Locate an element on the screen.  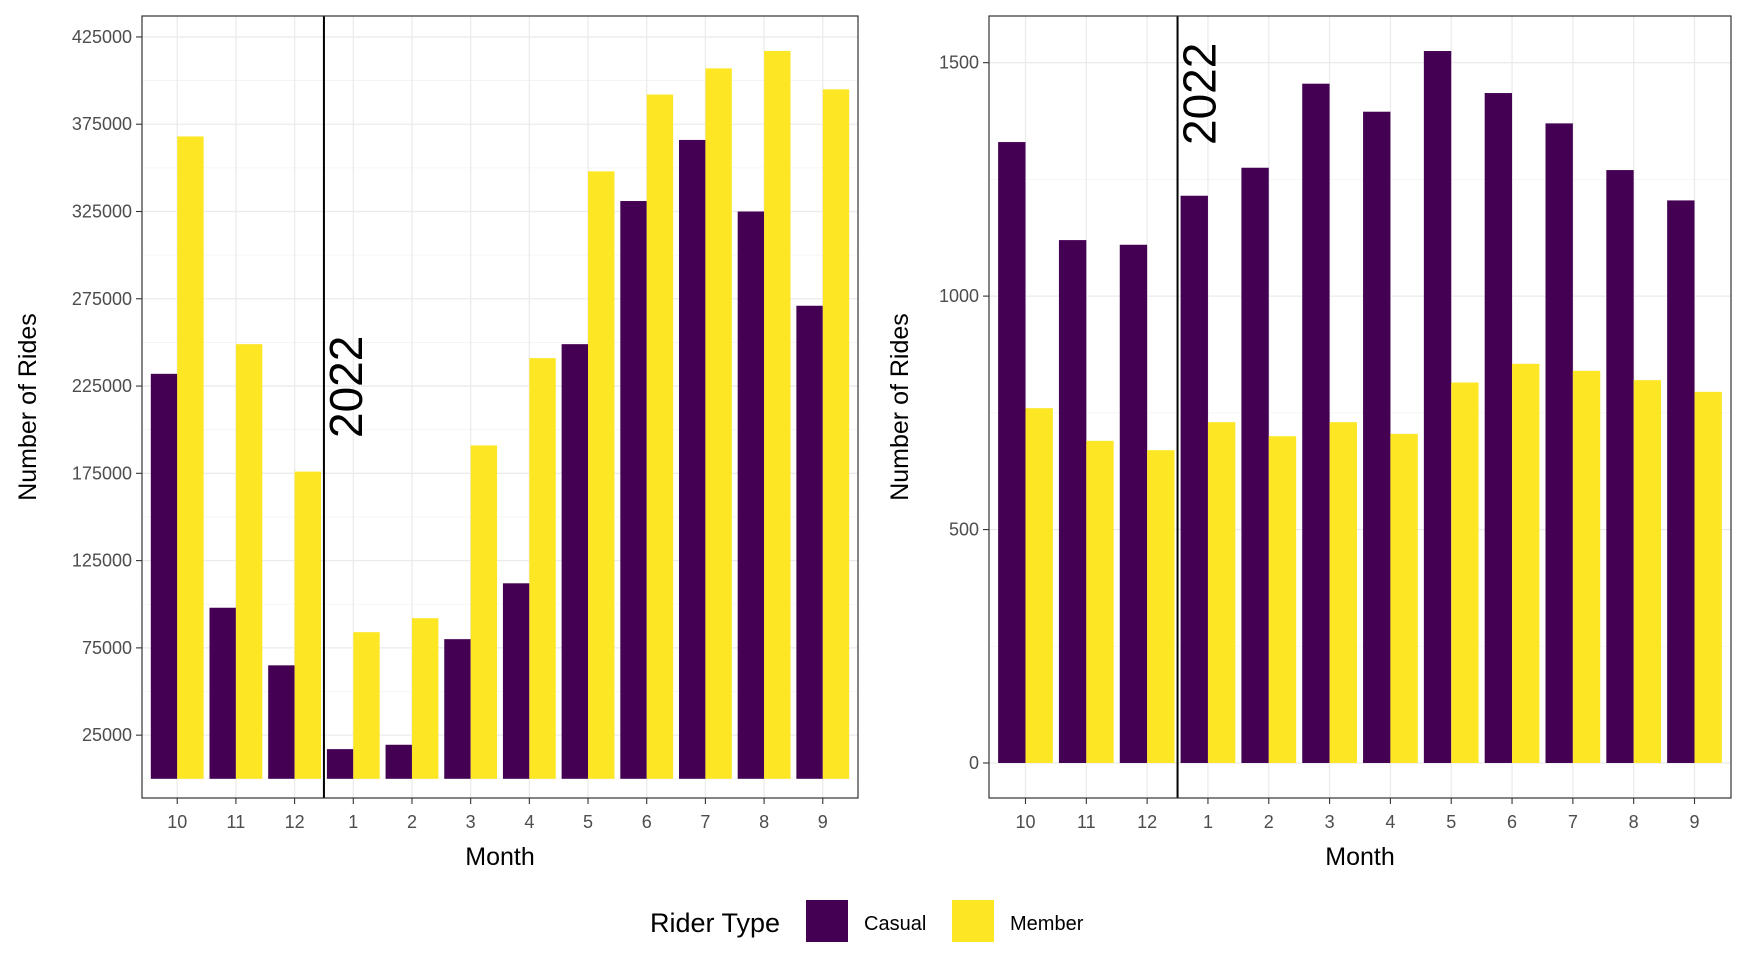
right-x-tick-label: 8 is located at coordinates (1634, 822).